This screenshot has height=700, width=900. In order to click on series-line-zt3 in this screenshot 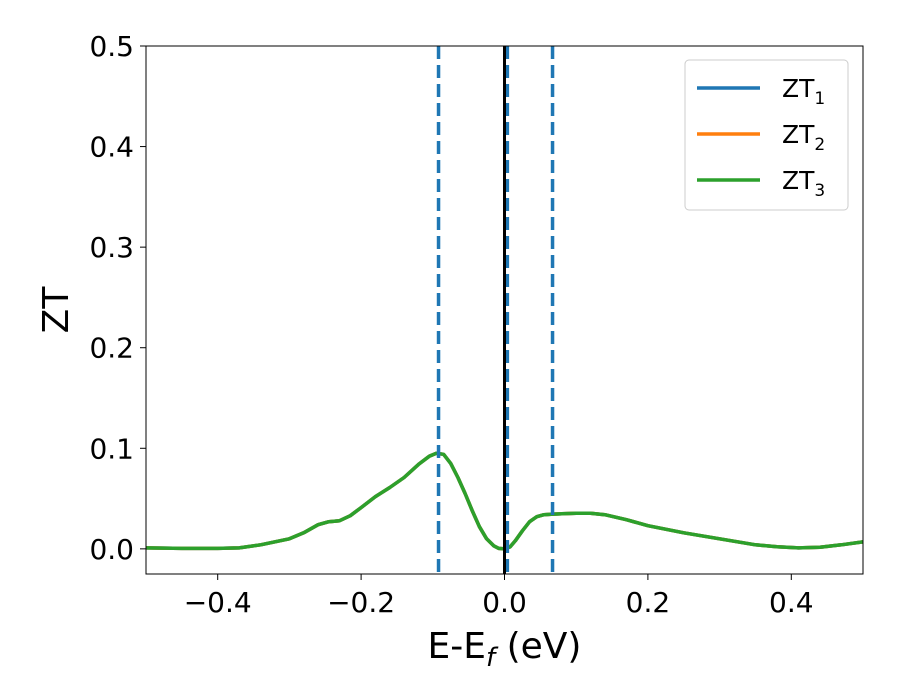, I will do `click(504, 501)`.